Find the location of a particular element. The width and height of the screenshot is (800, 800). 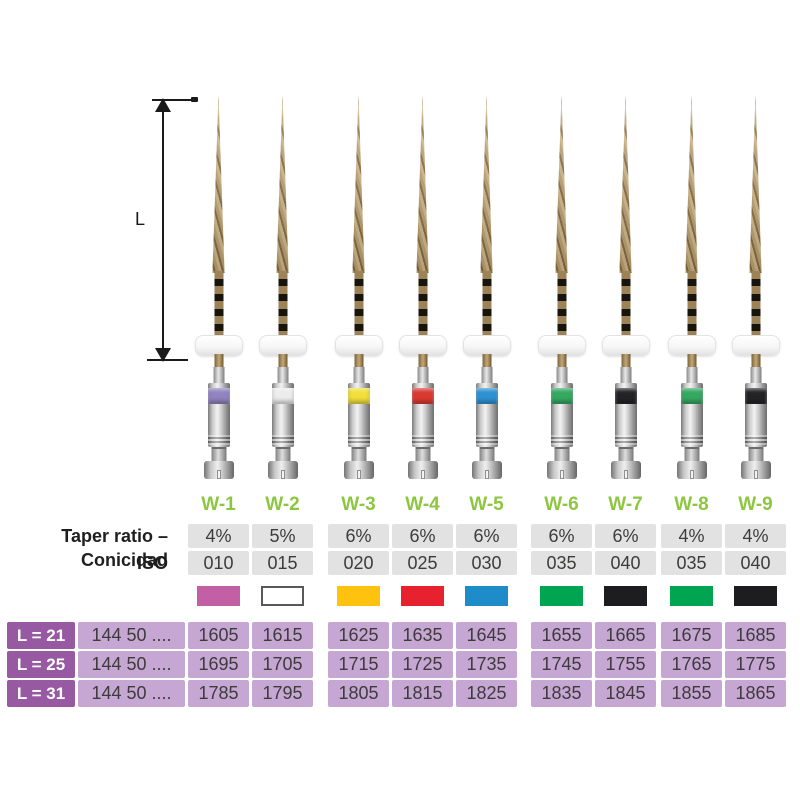

file-model-label: W-4 is located at coordinates (422, 504).